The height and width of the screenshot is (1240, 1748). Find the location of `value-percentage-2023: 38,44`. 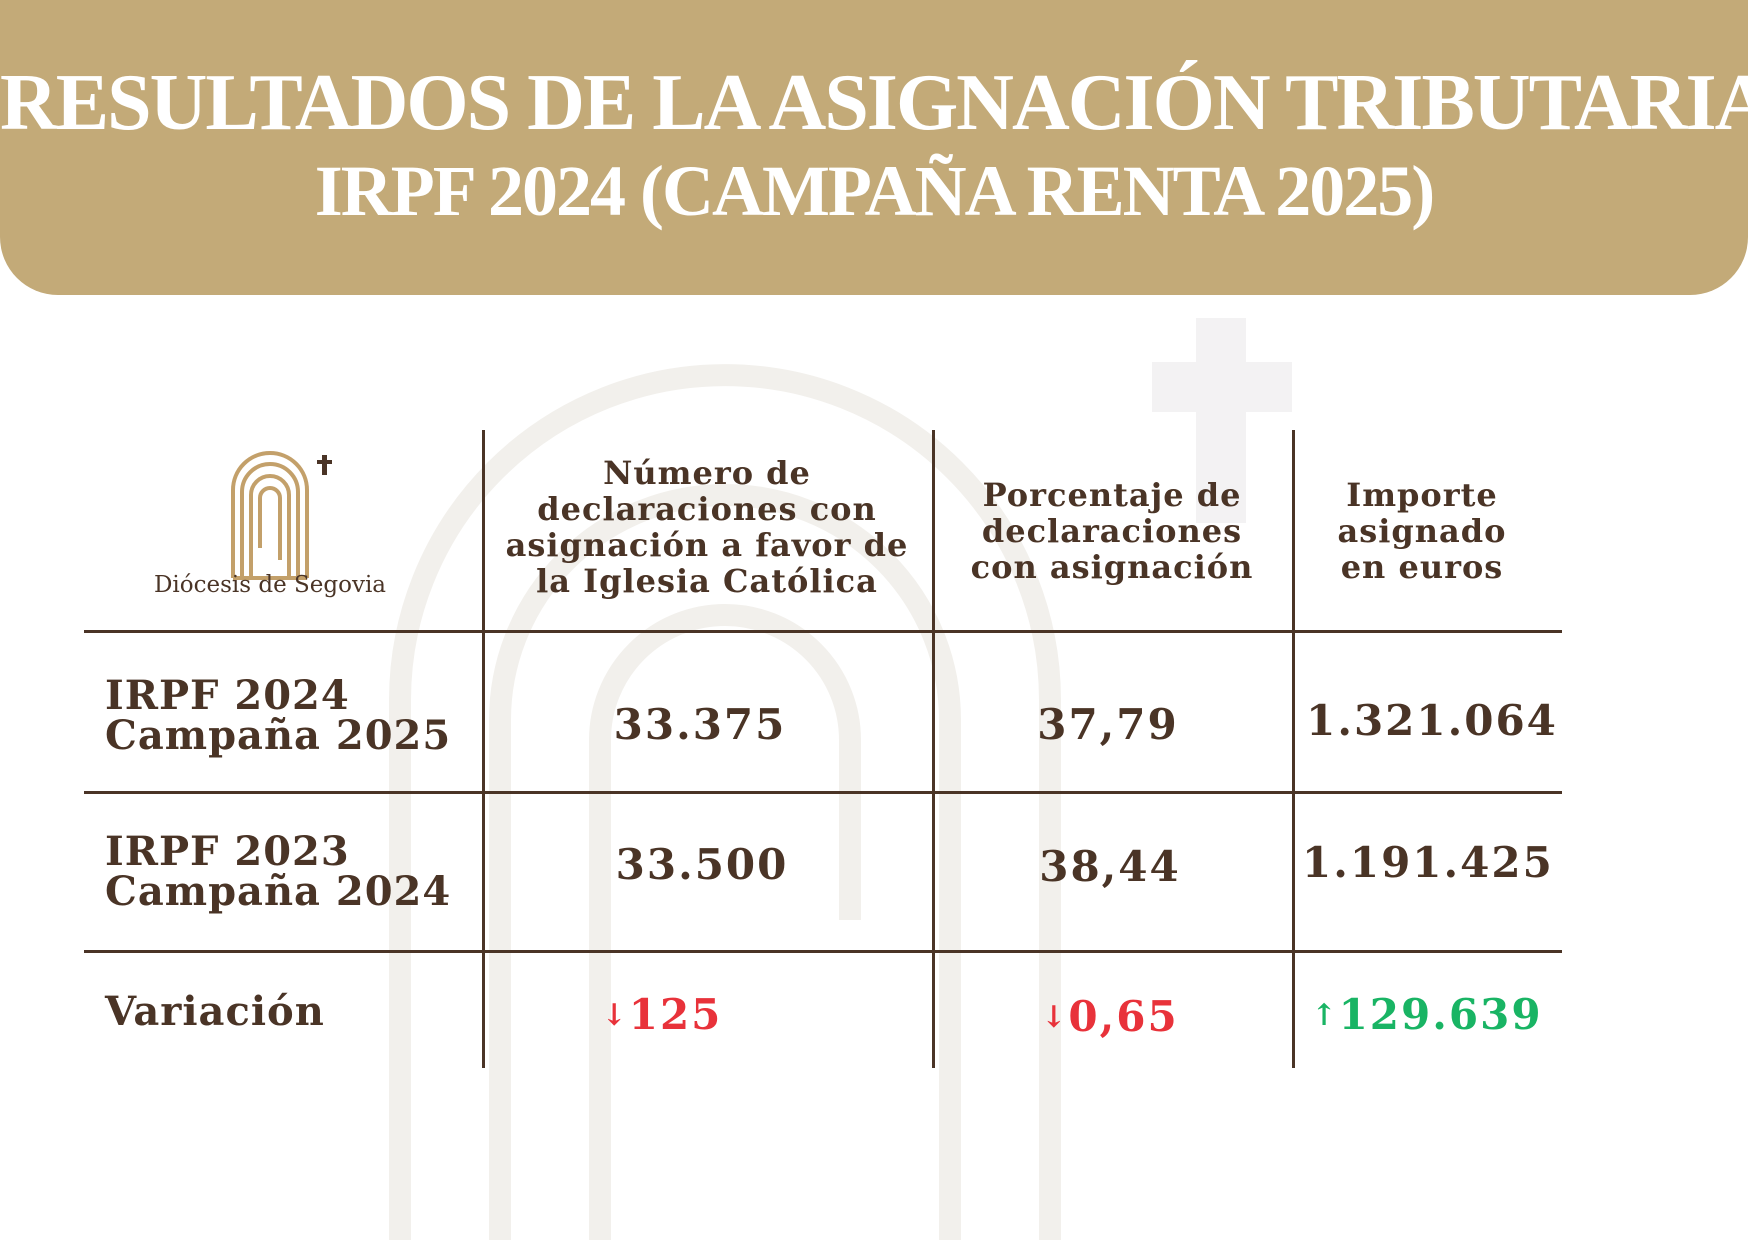

value-percentage-2023: 38,44 is located at coordinates (1110, 866).